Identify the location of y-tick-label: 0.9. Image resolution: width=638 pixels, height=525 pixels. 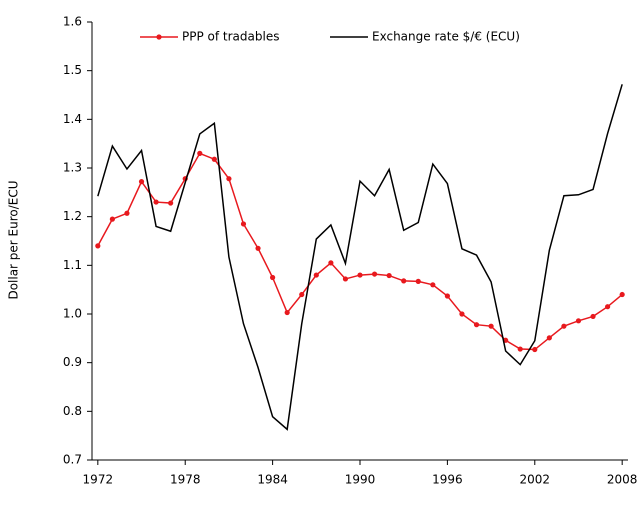
(72, 362).